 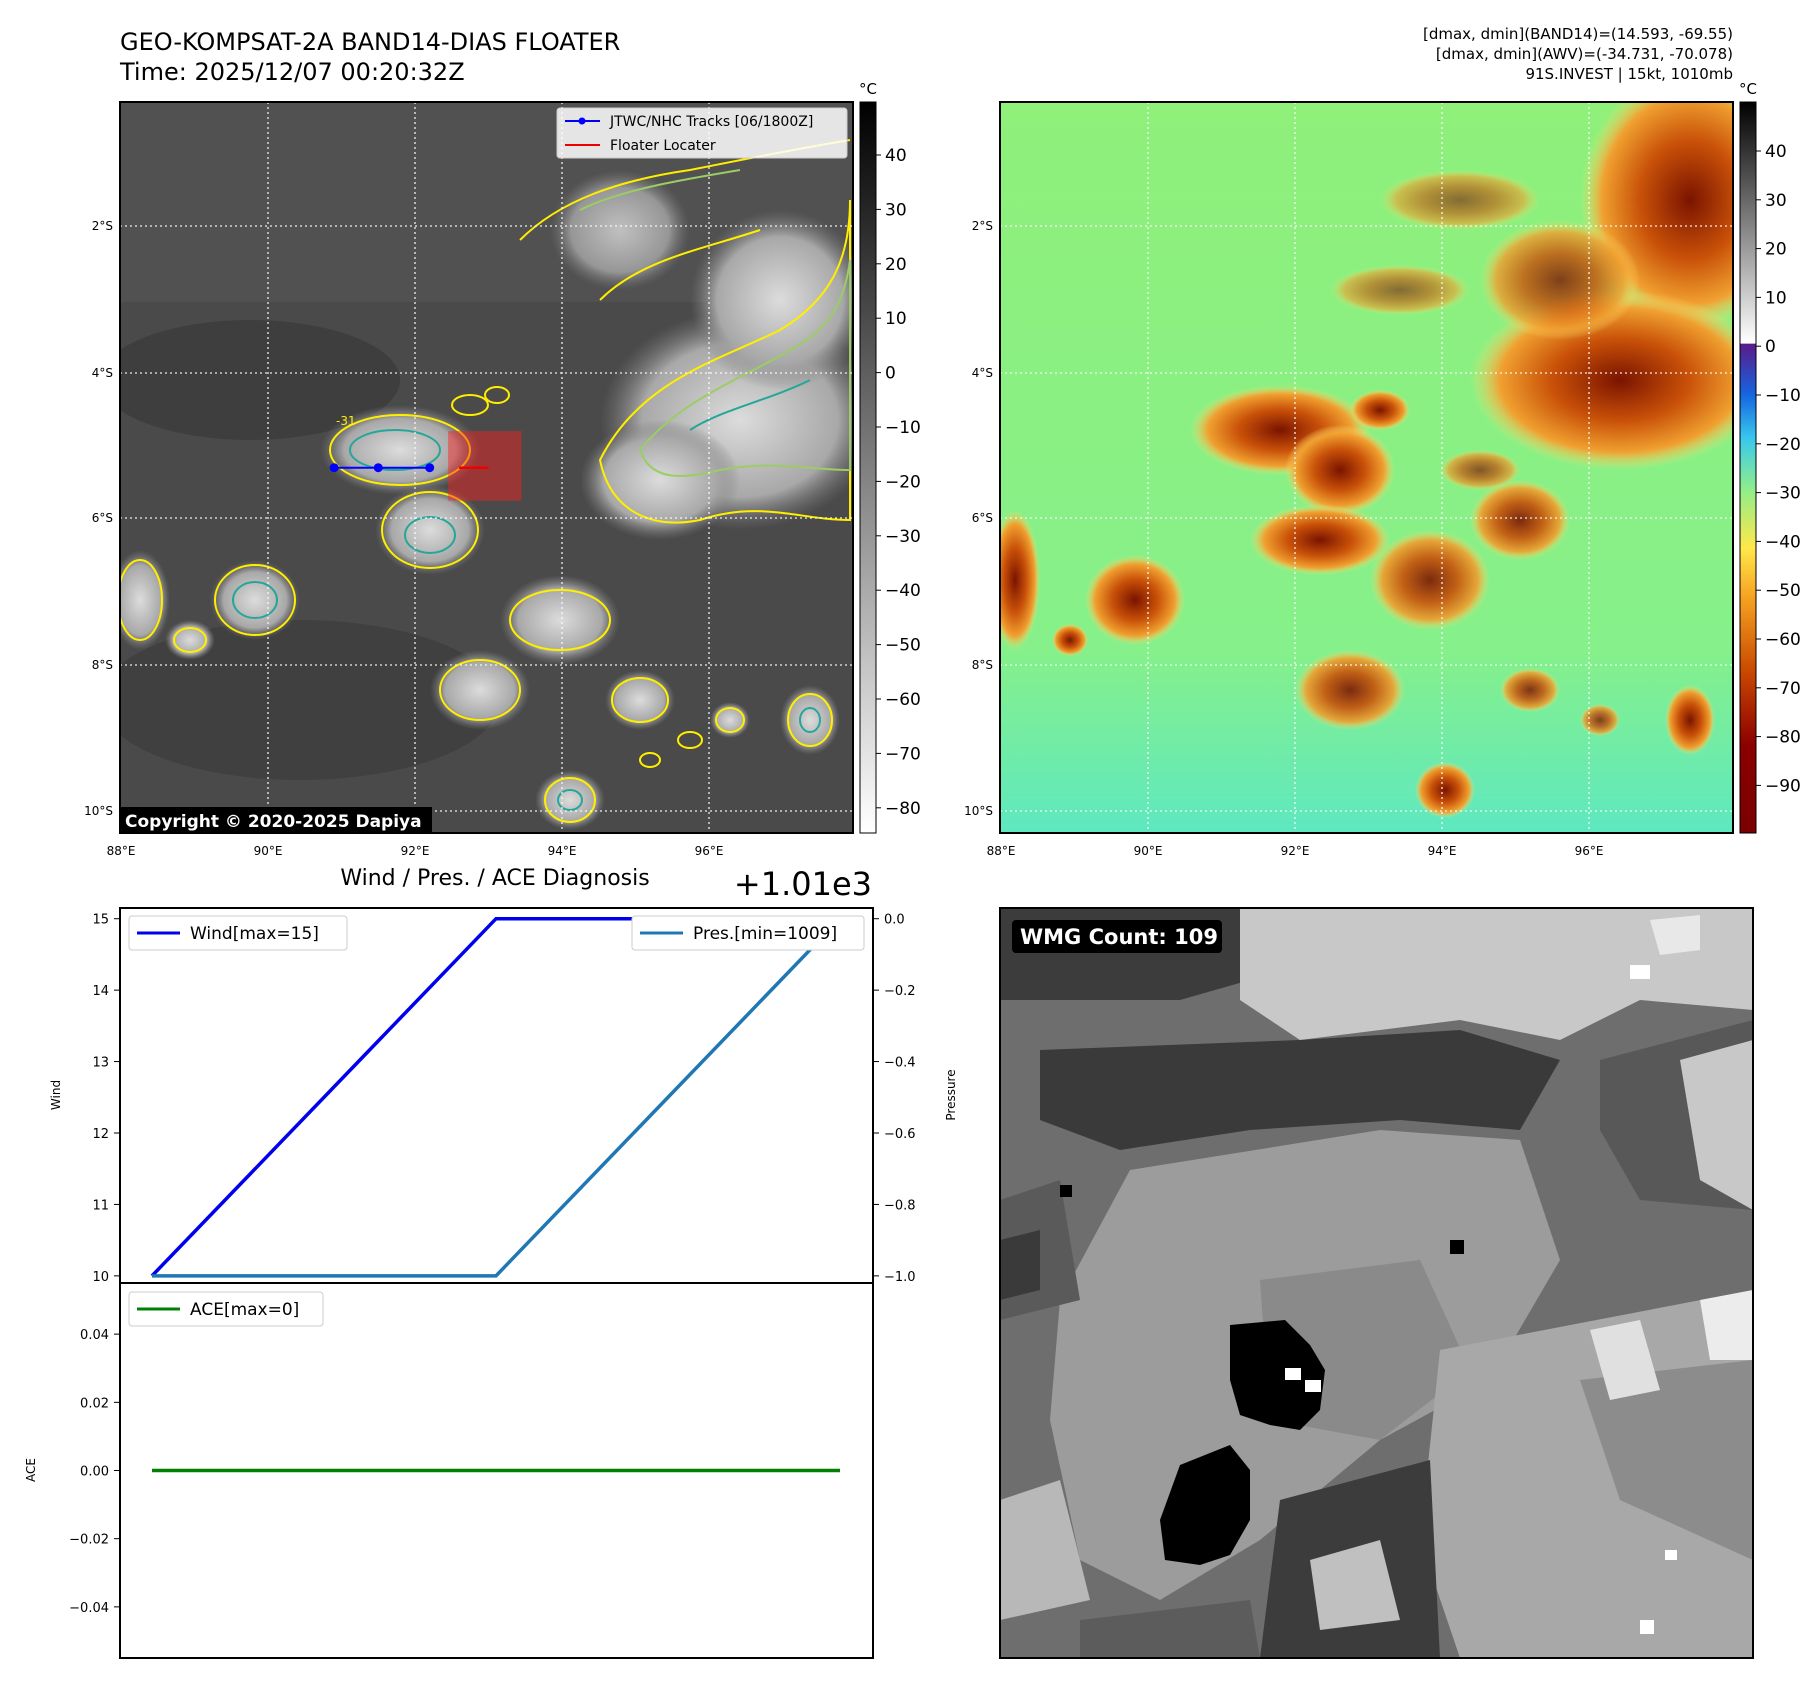 What do you see at coordinates (903, 537) in the screenshot?
I see `ir-colorbar-tick-label: −30` at bounding box center [903, 537].